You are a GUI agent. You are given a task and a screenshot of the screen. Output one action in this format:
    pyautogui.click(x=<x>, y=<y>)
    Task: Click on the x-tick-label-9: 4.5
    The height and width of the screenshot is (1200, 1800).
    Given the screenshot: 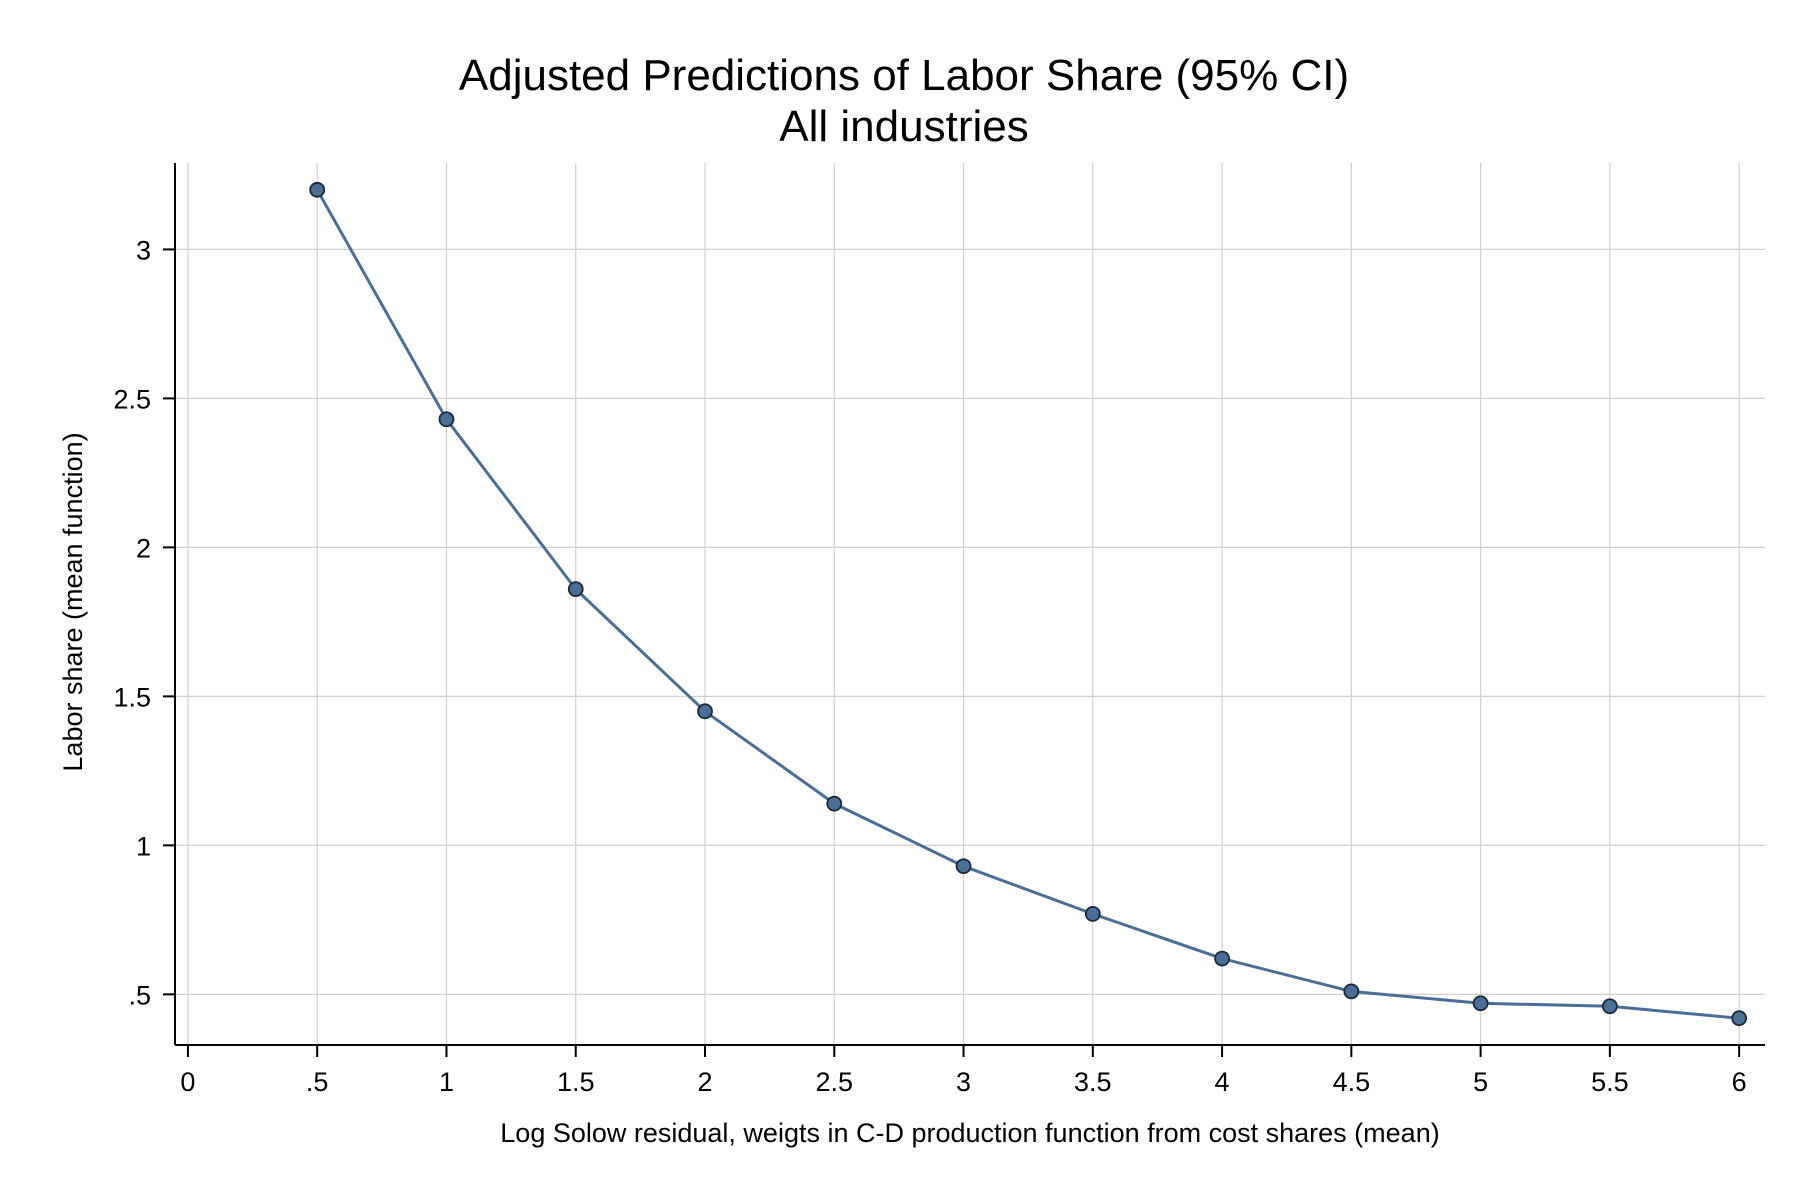 What is the action you would take?
    pyautogui.click(x=1352, y=1082)
    